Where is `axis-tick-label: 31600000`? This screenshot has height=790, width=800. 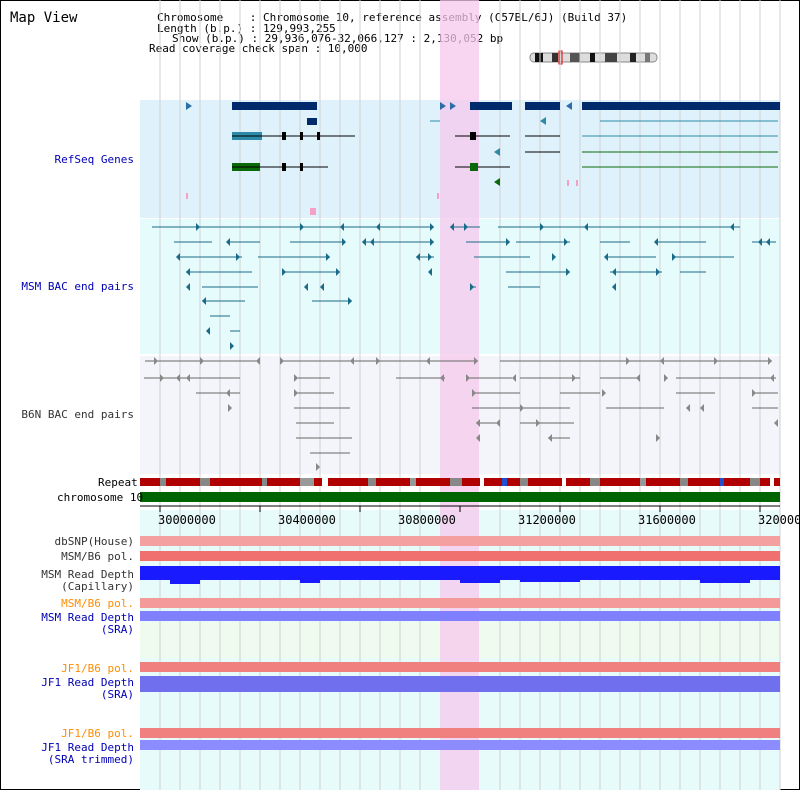
axis-tick-label: 31600000 is located at coordinates (667, 520).